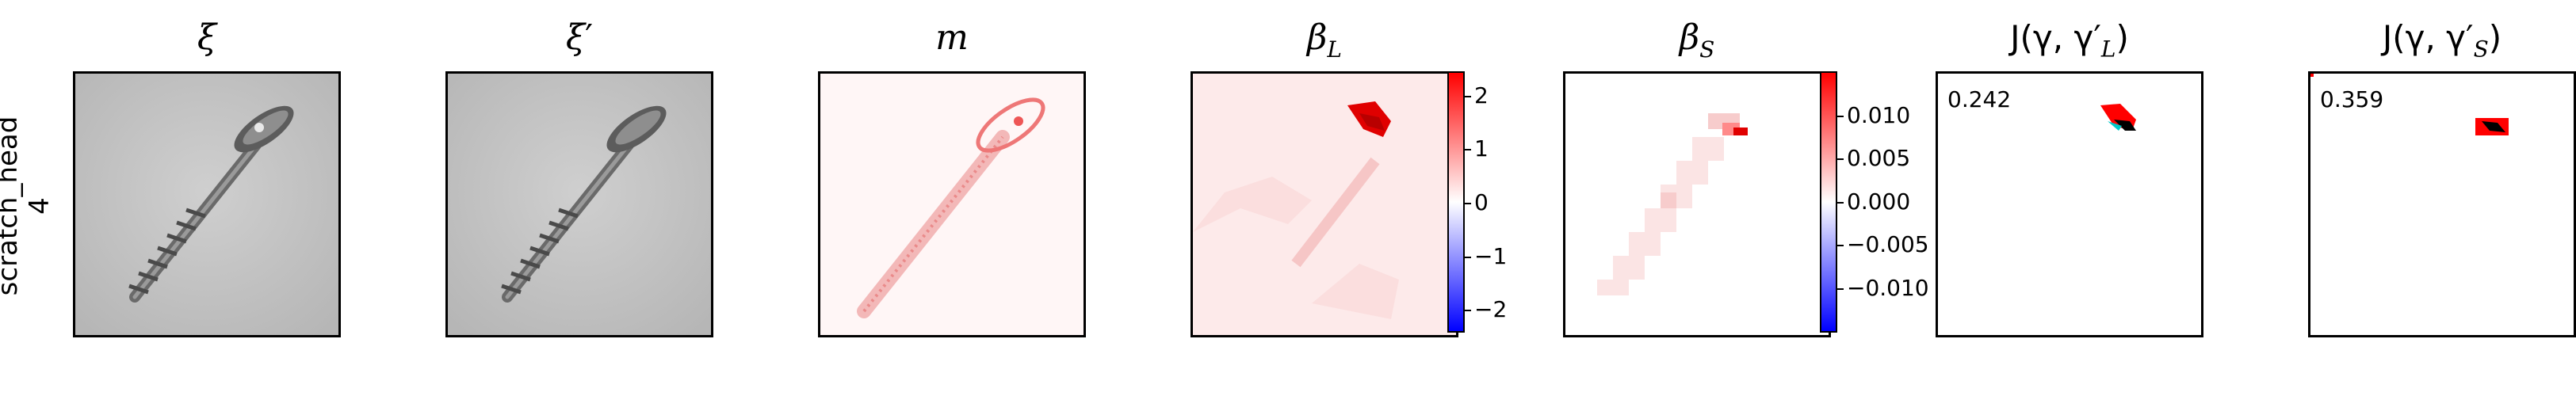 The height and width of the screenshot is (396, 2576). Describe the element at coordinates (1888, 288) in the screenshot. I see `colorbar-s-tick-neg0010: −0.010` at that location.